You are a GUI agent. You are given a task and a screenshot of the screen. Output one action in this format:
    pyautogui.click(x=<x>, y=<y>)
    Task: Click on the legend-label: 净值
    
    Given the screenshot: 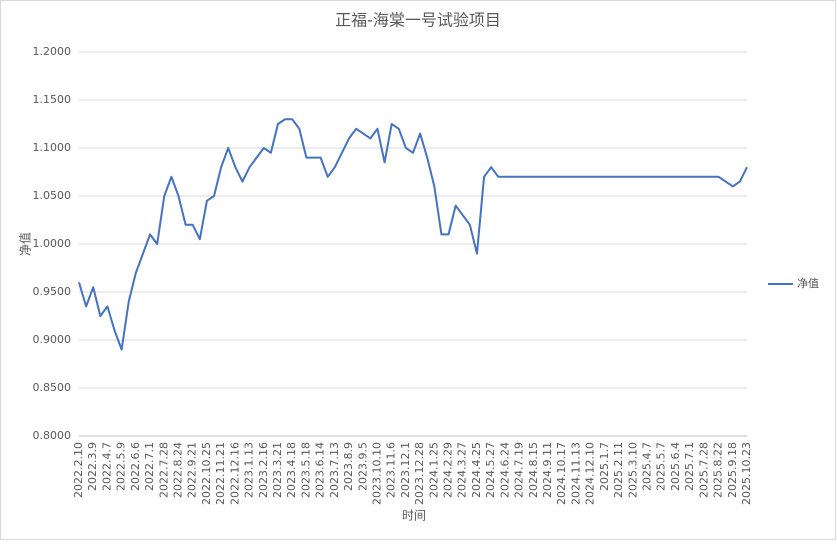 What is the action you would take?
    pyautogui.click(x=808, y=283)
    